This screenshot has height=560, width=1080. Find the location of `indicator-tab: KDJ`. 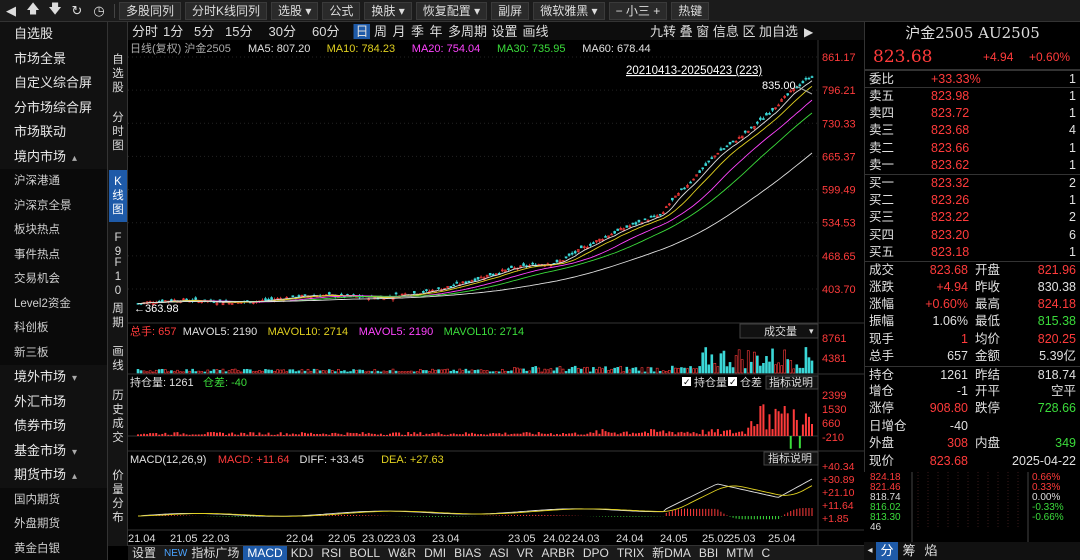

indicator-tab: KDJ is located at coordinates (302, 552).